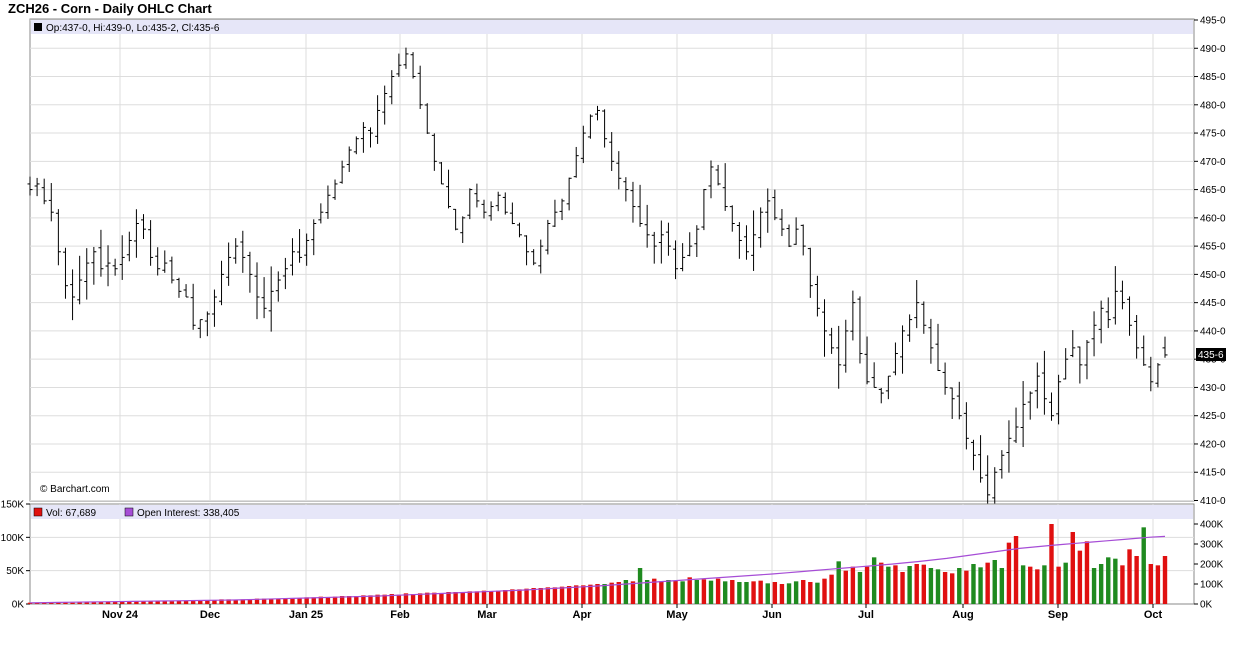 This screenshot has width=1236, height=645. Describe the element at coordinates (1212, 545) in the screenshot. I see `oi-tick-label: 300K` at that location.